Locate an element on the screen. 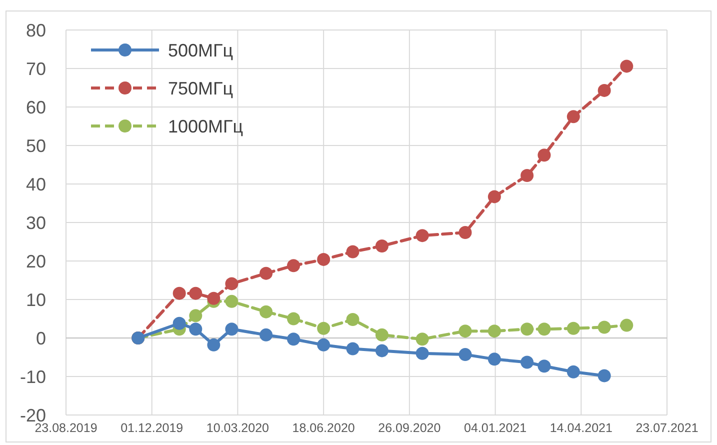  x-tick-label: 01.12.2019 is located at coordinates (152, 428).